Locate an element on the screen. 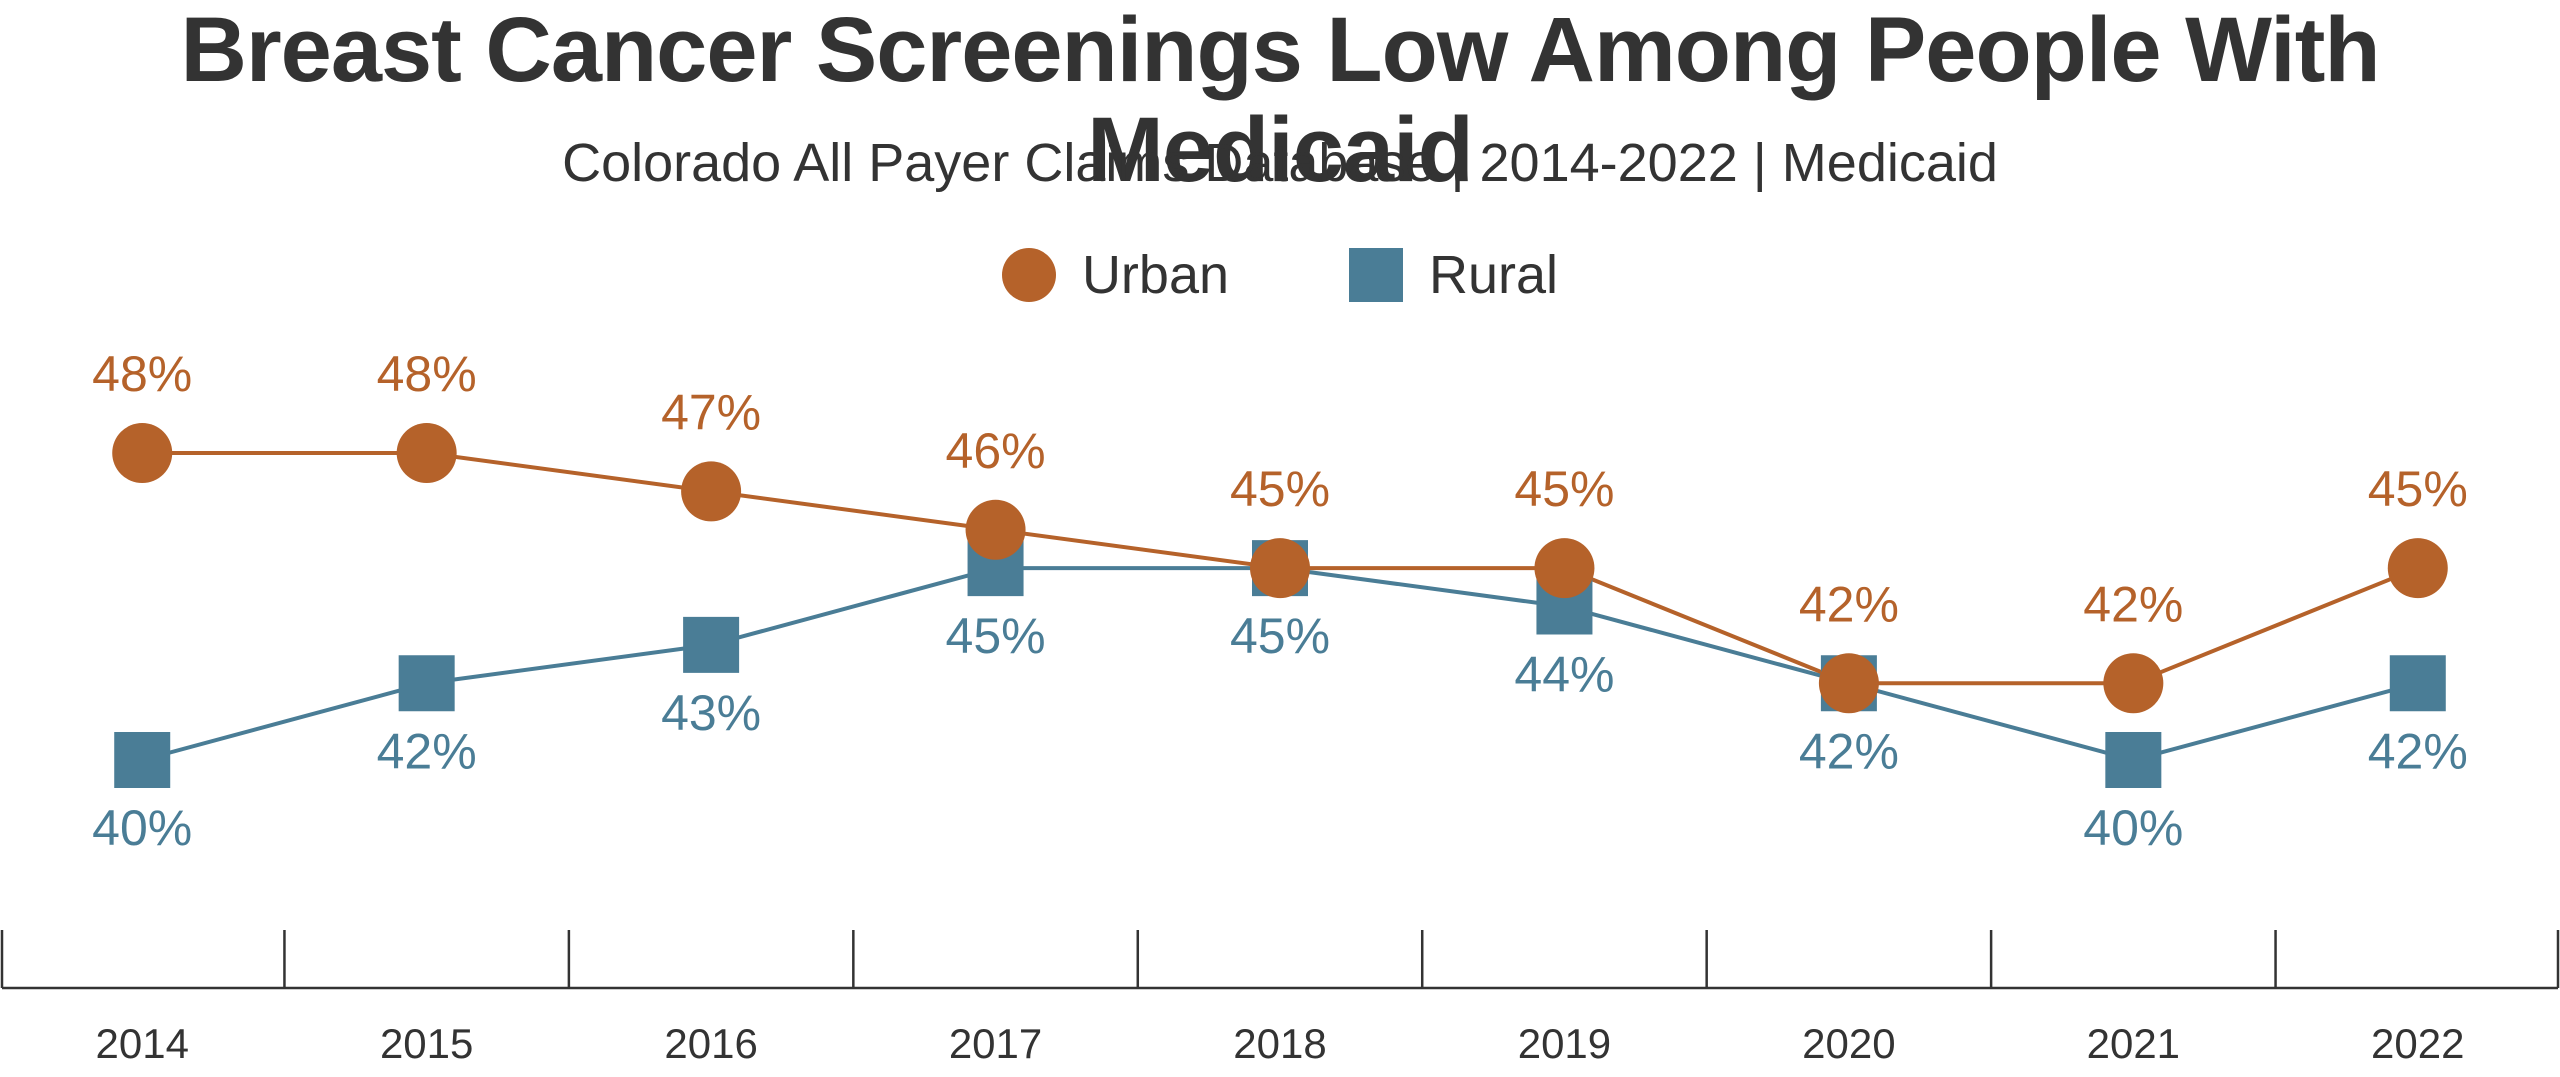  x-tick-label: 2018 is located at coordinates (1279, 1043).